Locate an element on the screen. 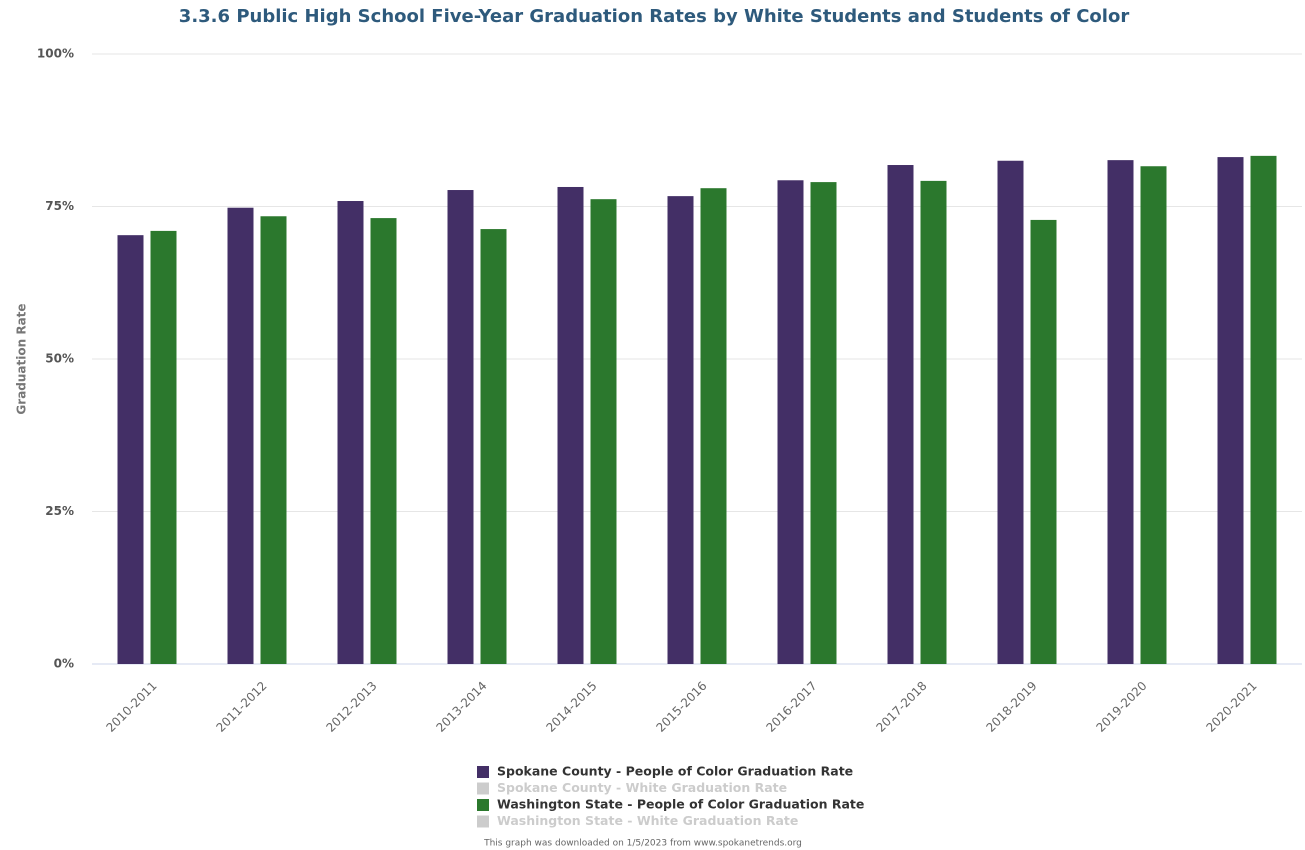 This screenshot has width=1305, height=850. x-tick-label: 2012-2013 is located at coordinates (351, 707).